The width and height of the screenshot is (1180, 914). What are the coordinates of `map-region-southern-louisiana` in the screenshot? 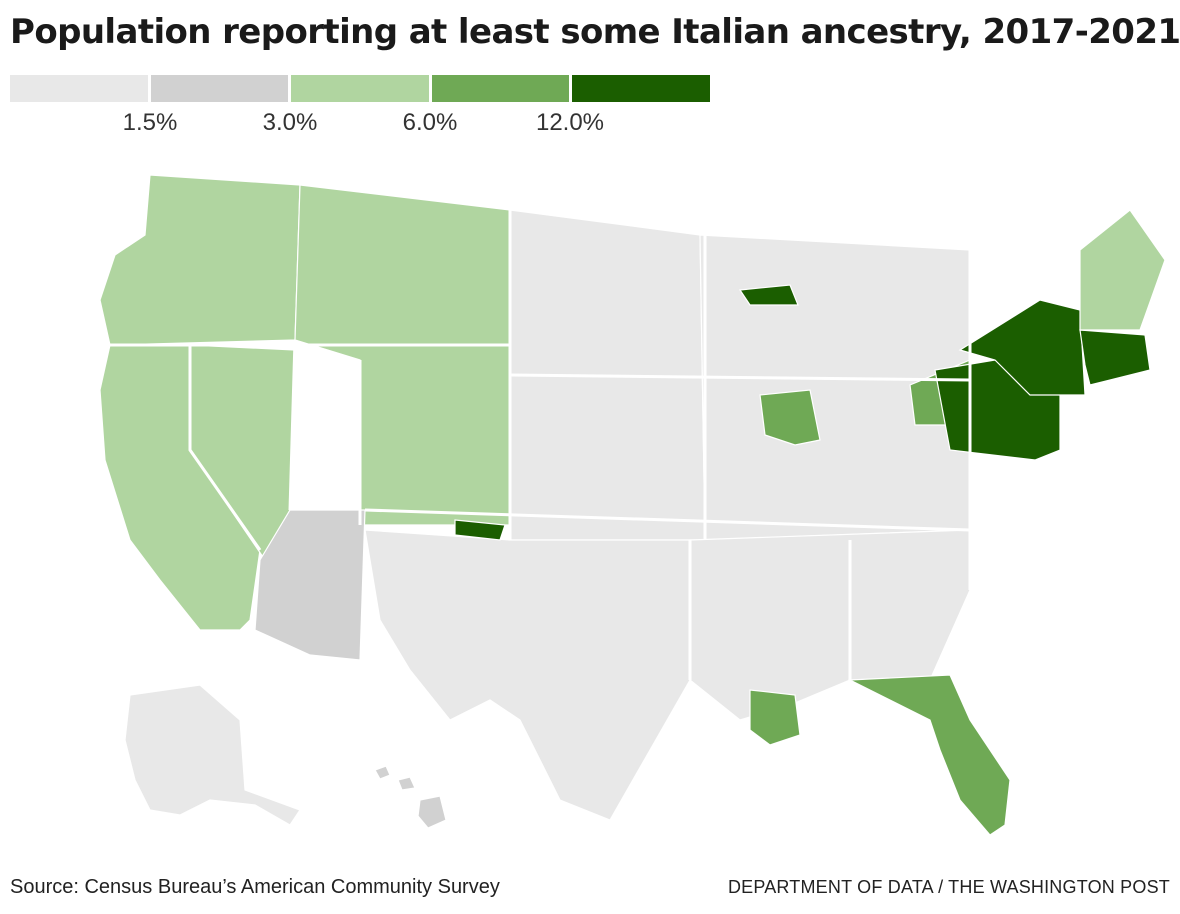 It's located at (775, 717).